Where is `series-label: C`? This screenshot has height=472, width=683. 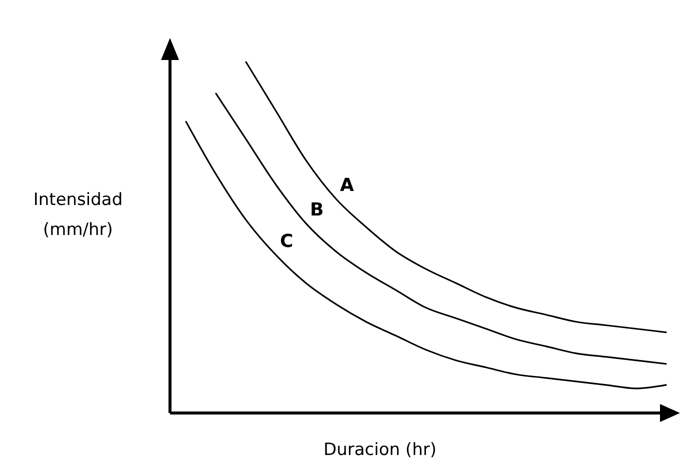
series-label: C is located at coordinates (287, 241).